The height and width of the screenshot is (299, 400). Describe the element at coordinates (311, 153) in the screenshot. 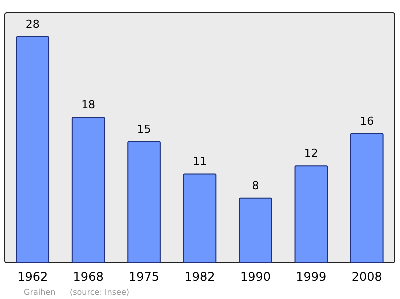

I see `data-label: 12` at that location.